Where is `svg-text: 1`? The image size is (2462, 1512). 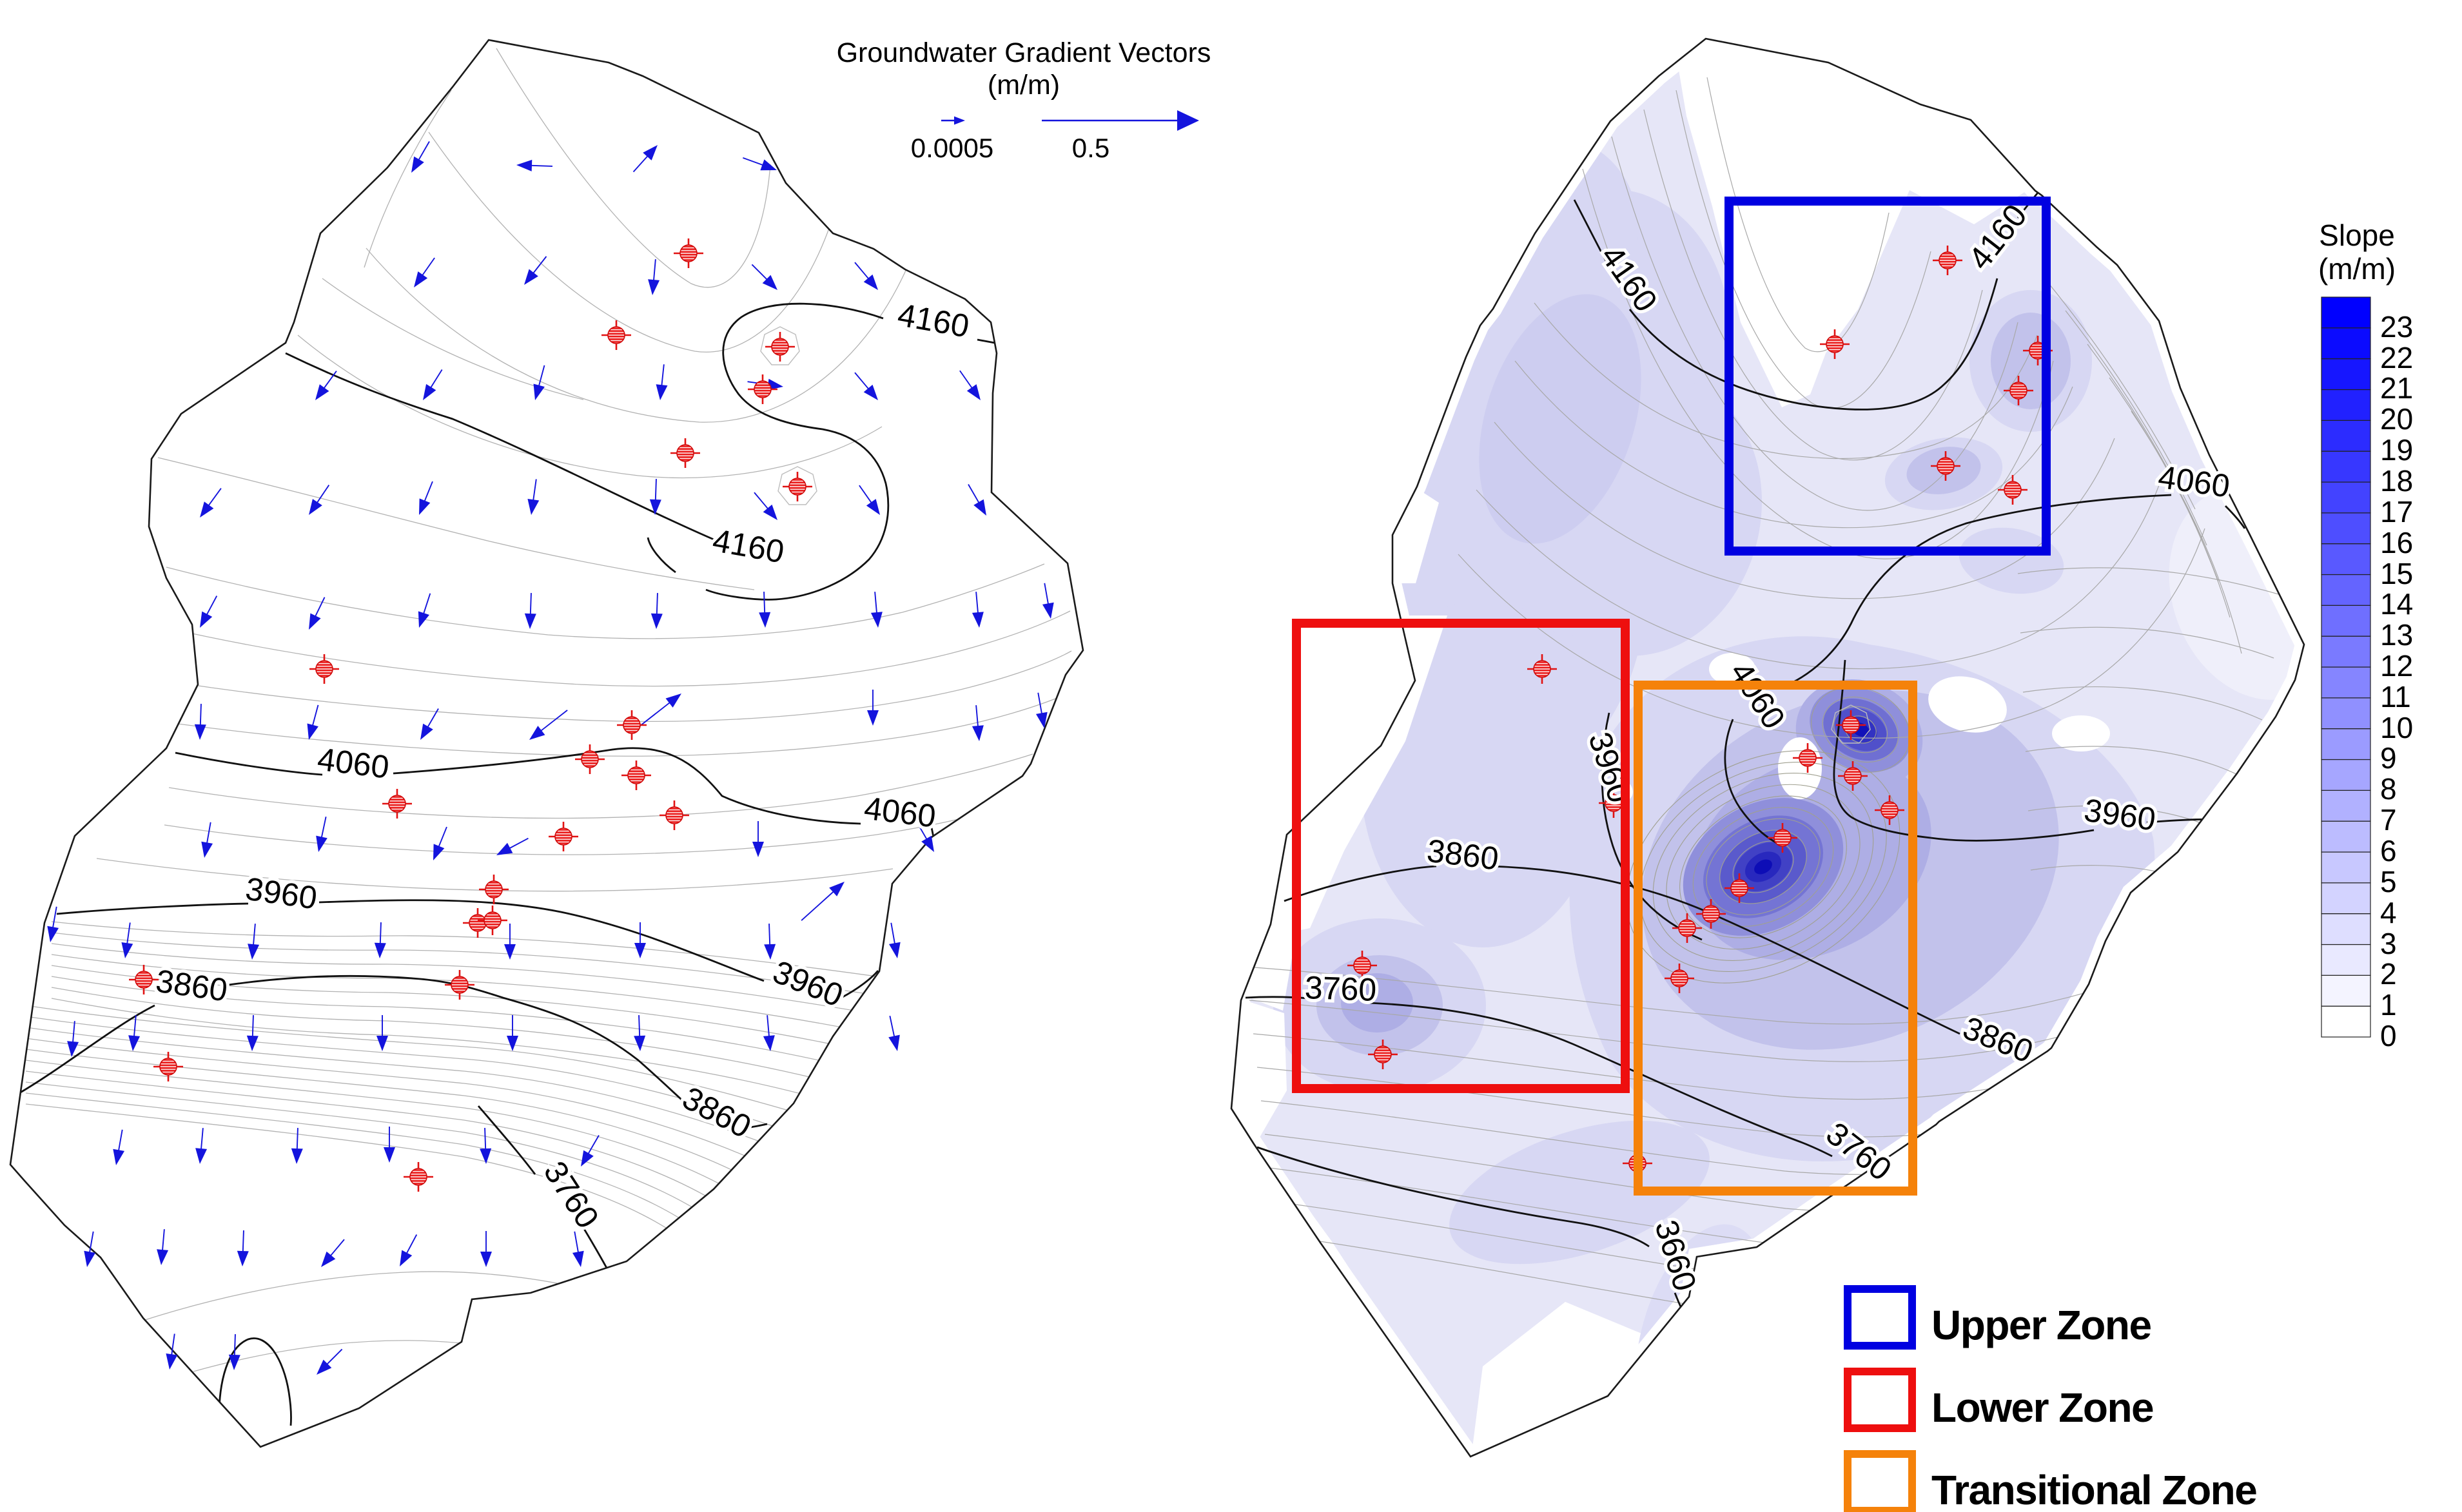
svg-text: 1 is located at coordinates (2388, 1005).